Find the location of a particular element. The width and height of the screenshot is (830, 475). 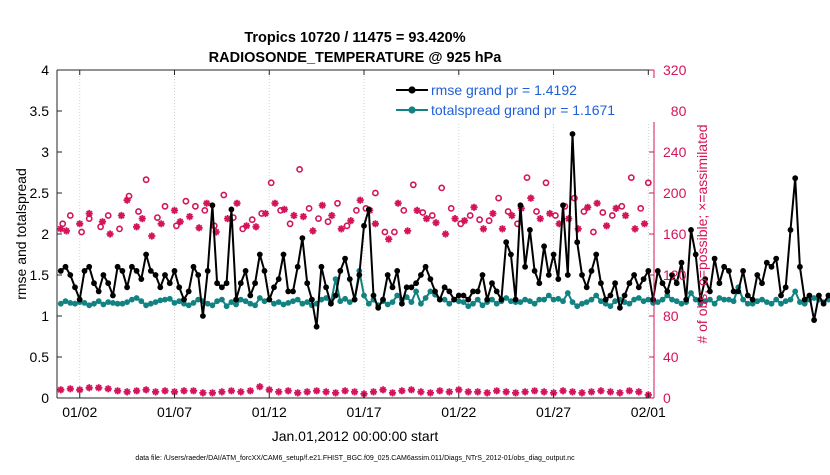

x-tick-label: 01/12 is located at coordinates (269, 412).